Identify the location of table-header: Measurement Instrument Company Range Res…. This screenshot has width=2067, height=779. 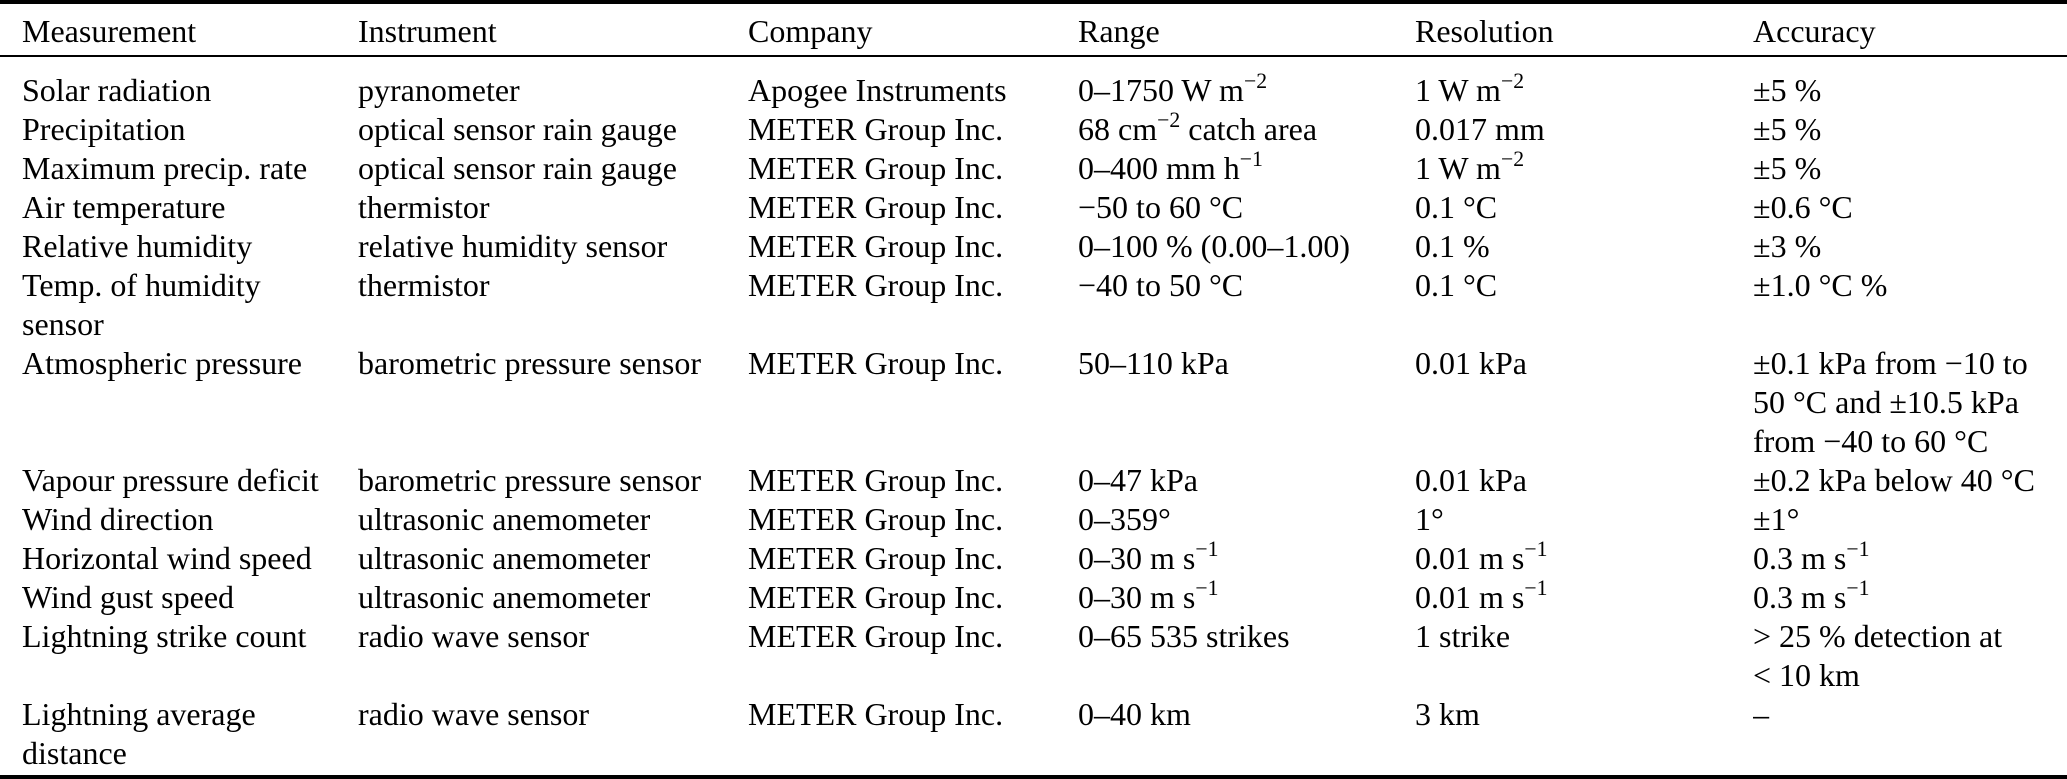
(1033, 29).